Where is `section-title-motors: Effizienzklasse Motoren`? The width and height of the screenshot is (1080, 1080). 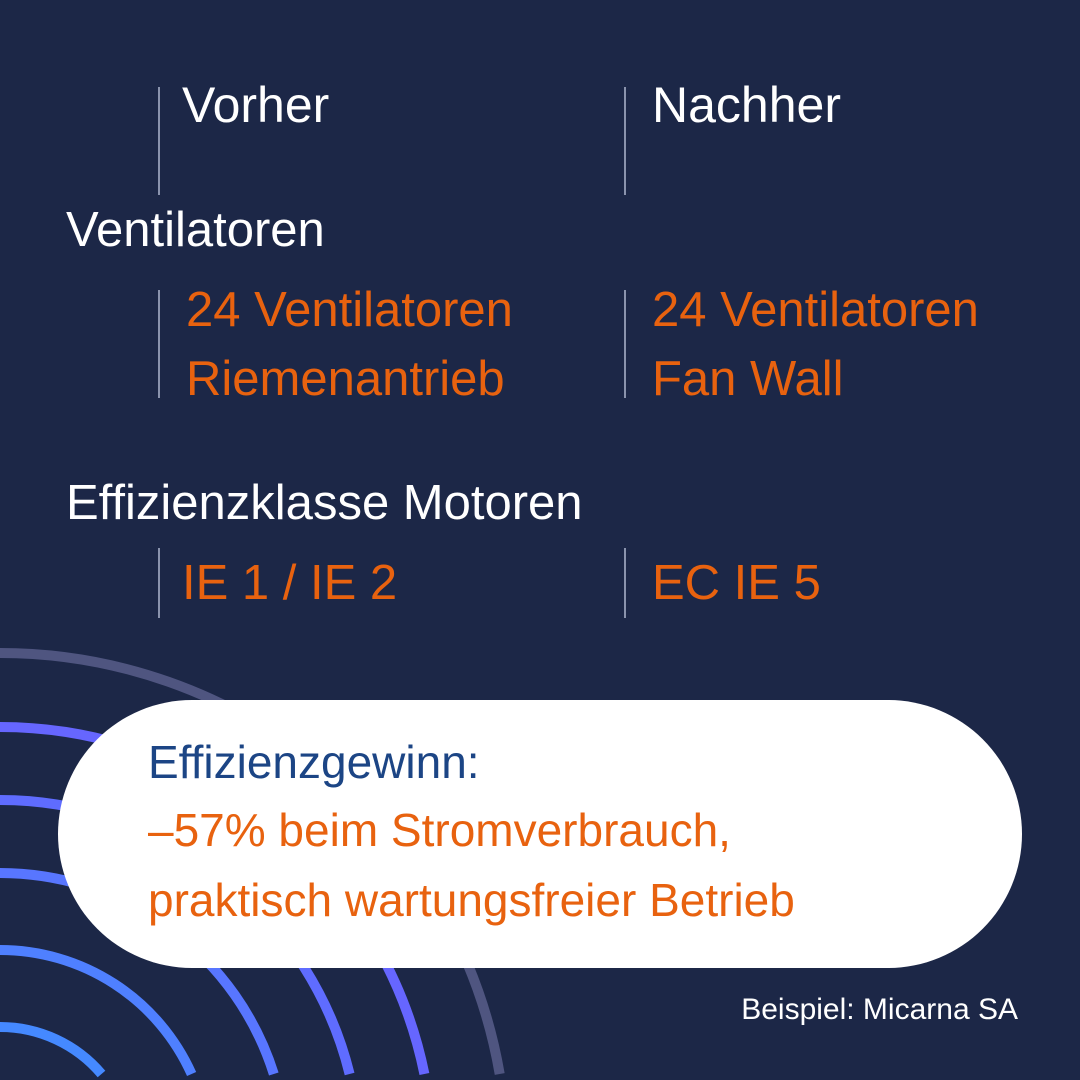 section-title-motors: Effizienzklasse Motoren is located at coordinates (324, 503).